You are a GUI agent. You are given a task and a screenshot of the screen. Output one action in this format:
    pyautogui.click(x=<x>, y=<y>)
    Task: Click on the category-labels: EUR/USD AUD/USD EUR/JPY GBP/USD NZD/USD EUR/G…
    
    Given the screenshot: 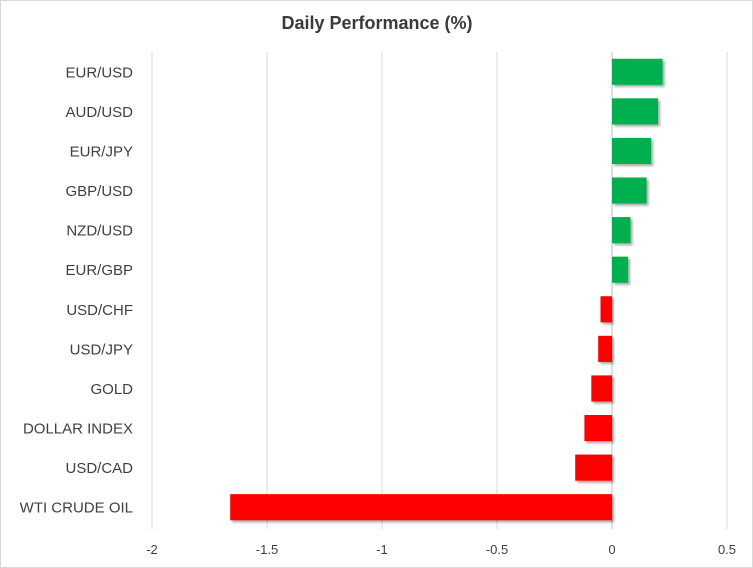 What is the action you would take?
    pyautogui.click(x=77, y=290)
    